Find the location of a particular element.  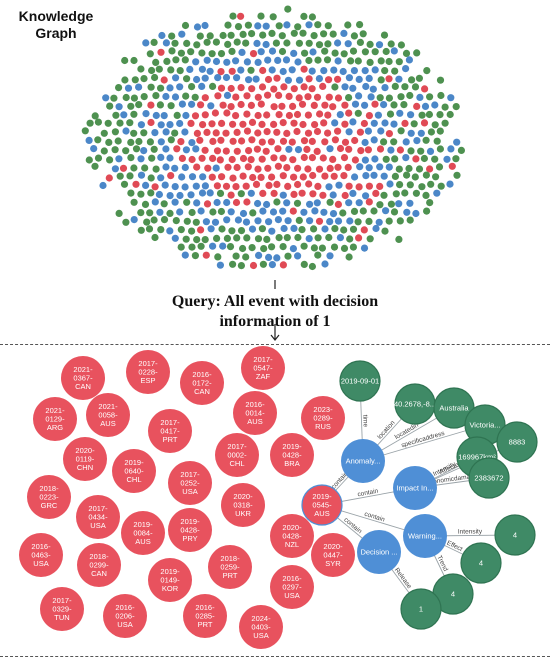

event-node: 2020-0447-SYR is located at coordinates (333, 555).